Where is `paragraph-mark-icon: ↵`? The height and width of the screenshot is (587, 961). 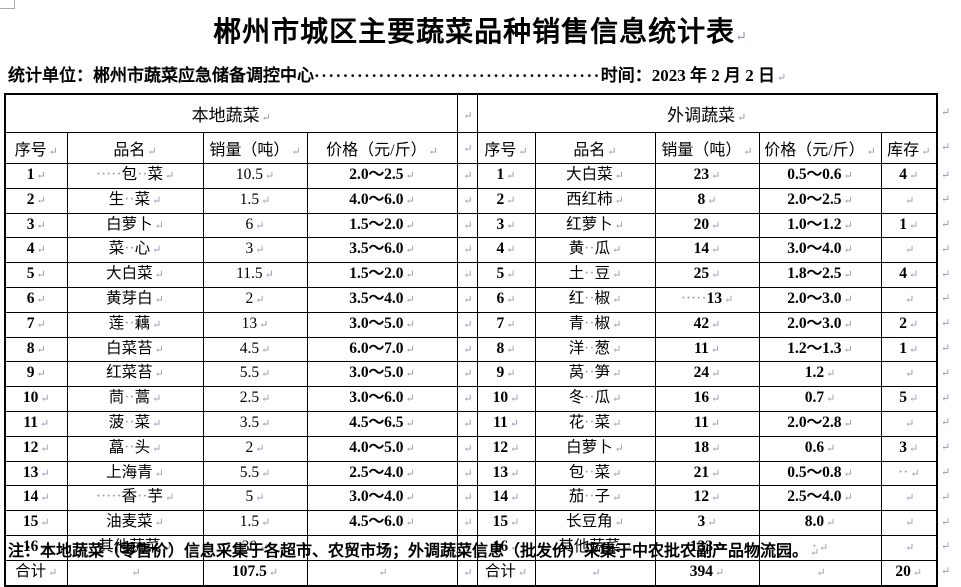
paragraph-mark-icon: ↵ is located at coordinates (782, 78).